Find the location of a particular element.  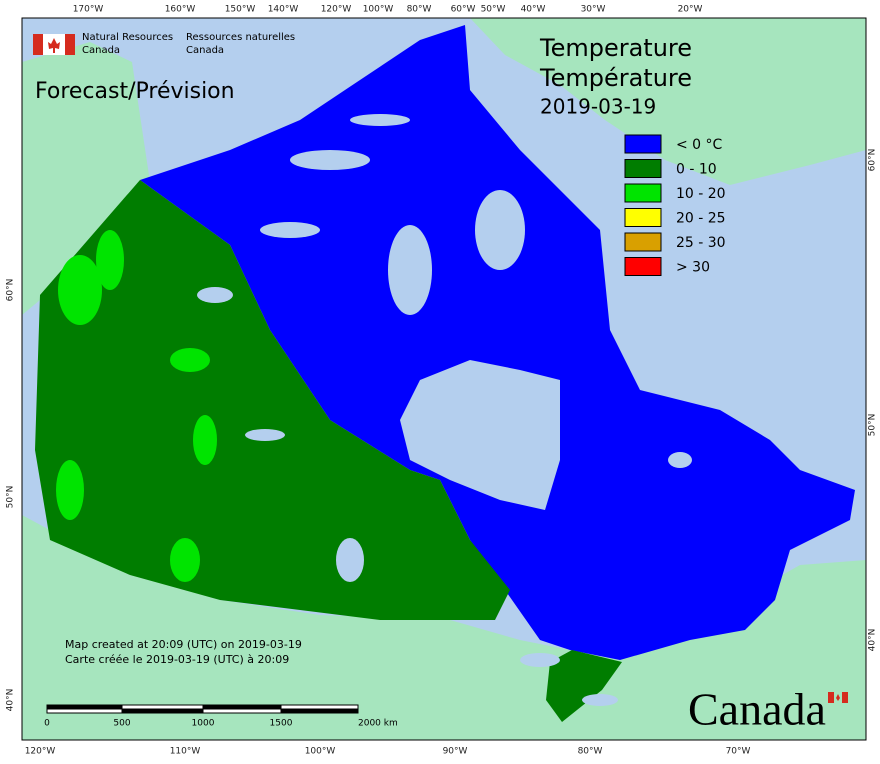

longitude-label: 60°W is located at coordinates (463, 10).